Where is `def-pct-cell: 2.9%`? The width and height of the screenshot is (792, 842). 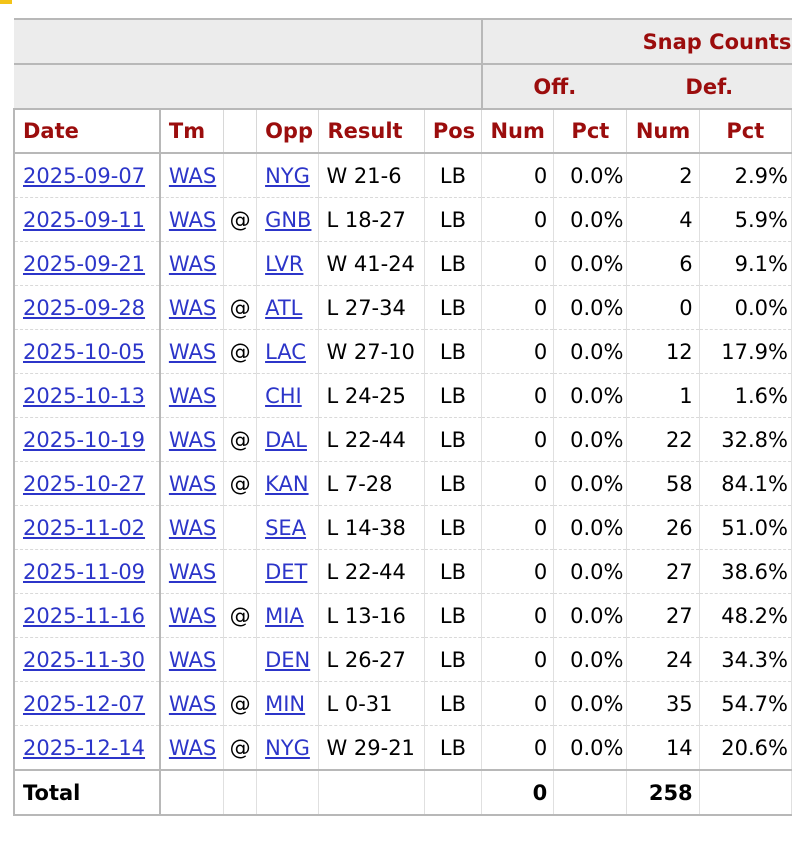
def-pct-cell: 2.9% is located at coordinates (745, 175).